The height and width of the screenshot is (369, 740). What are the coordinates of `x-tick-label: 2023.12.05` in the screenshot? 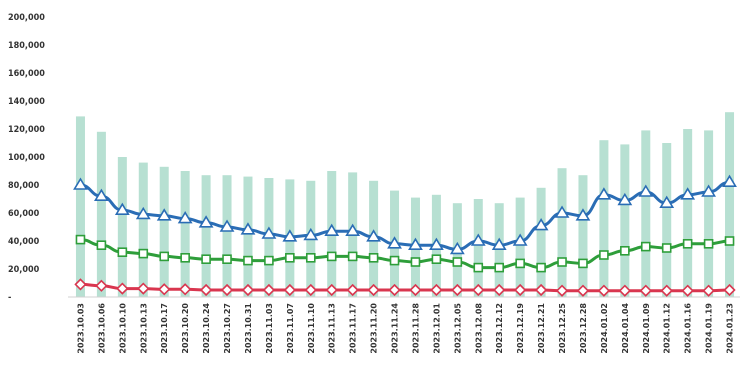 It's located at (457, 328).